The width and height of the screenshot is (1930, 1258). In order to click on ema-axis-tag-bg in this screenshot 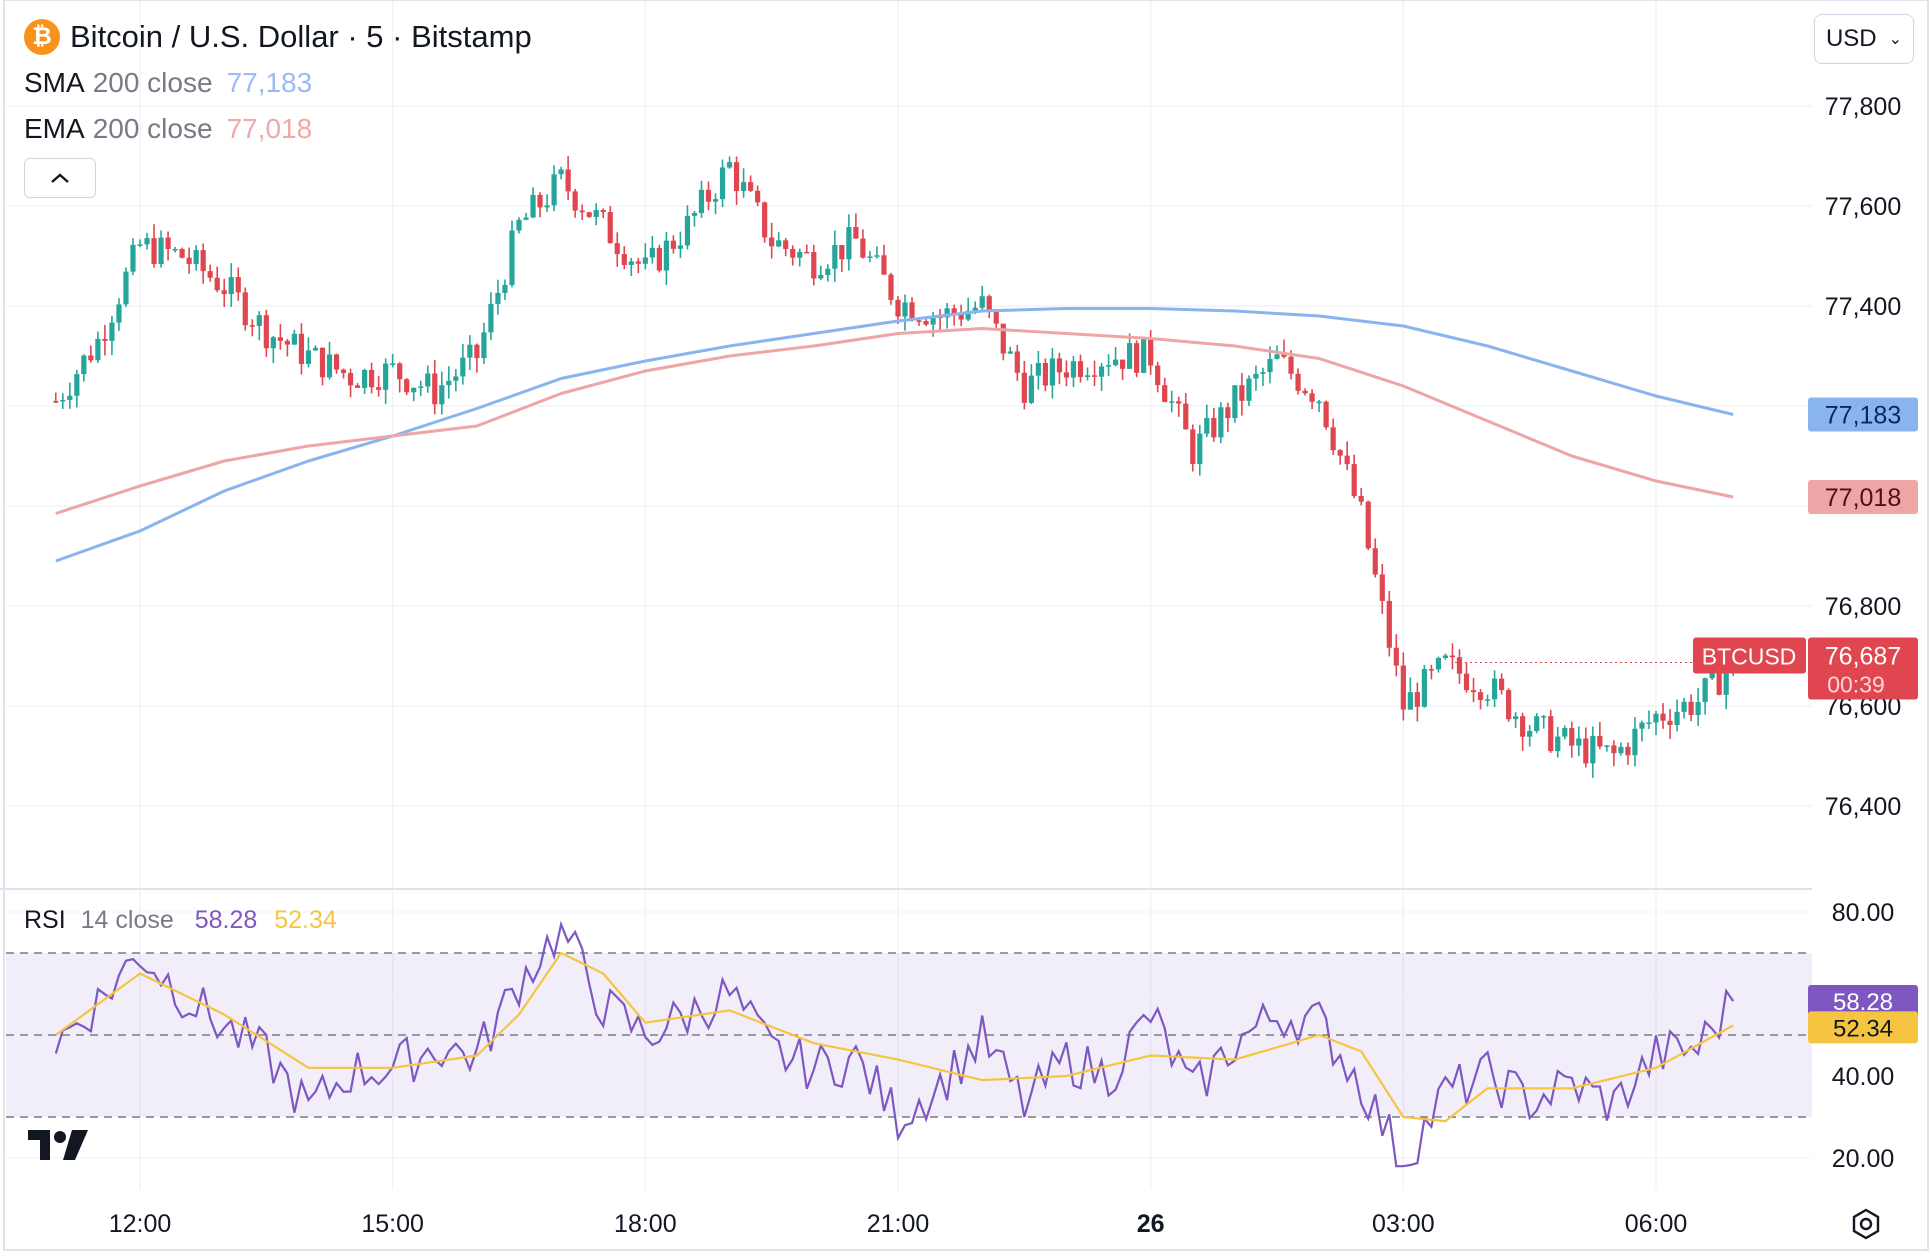, I will do `click(1863, 497)`.